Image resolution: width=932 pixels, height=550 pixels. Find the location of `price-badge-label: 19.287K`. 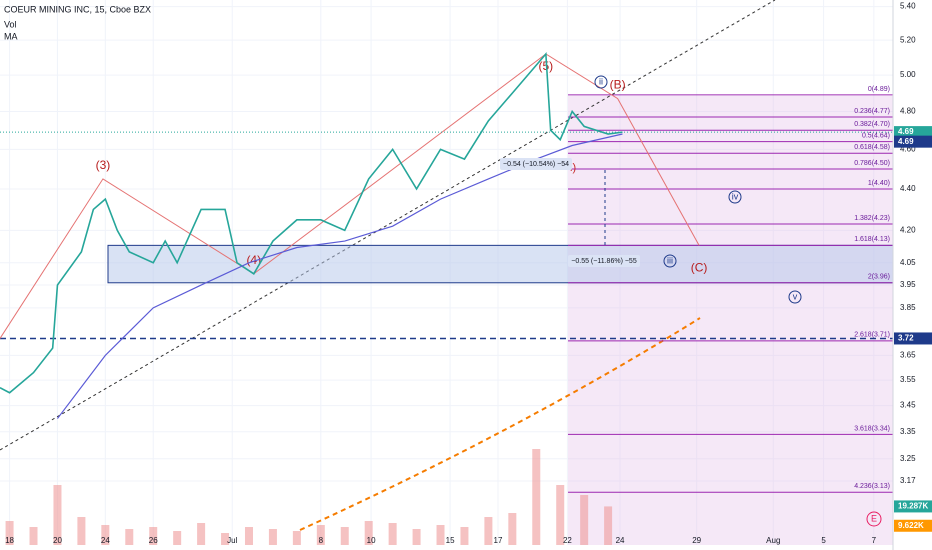

price-badge-label: 19.287K is located at coordinates (913, 506).